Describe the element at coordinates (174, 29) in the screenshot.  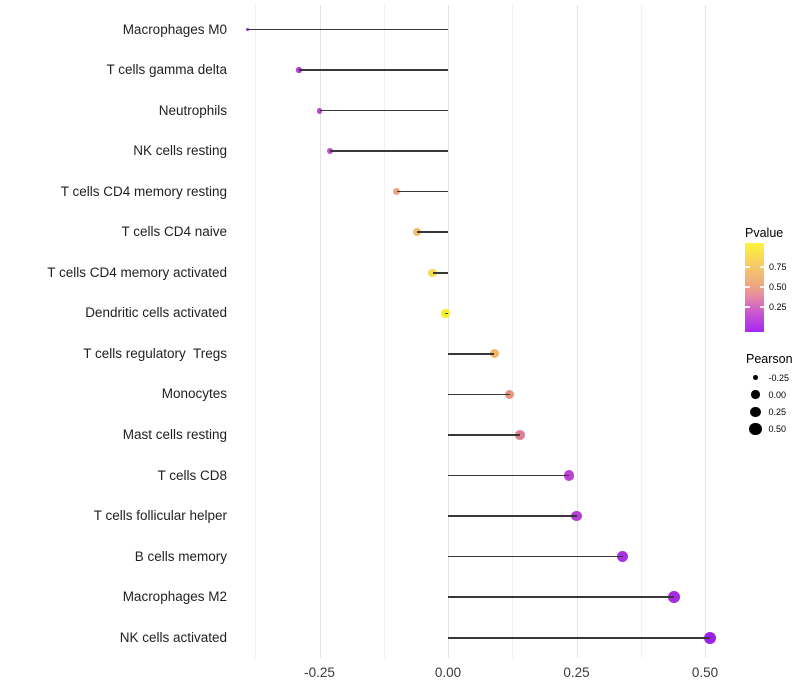
I see `category-label: Macrophages M0` at that location.